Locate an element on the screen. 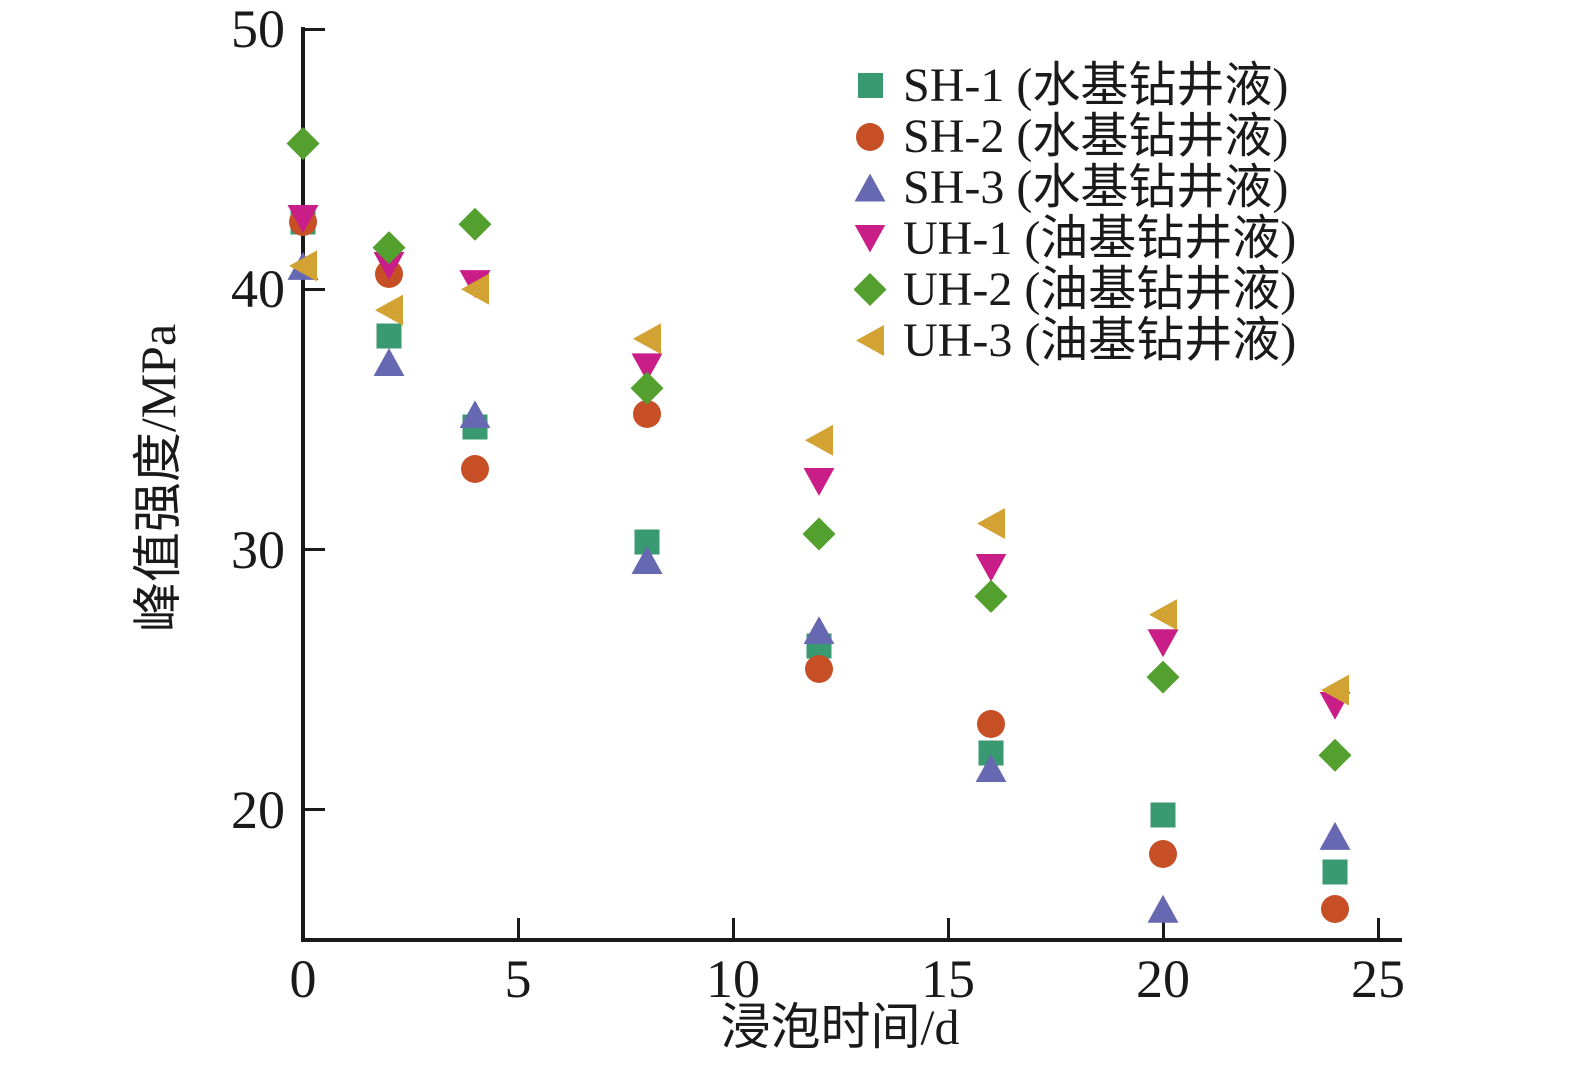 The height and width of the screenshot is (1084, 1575). y-axis-title: 峰值强度/MPa is located at coordinates (158, 478).